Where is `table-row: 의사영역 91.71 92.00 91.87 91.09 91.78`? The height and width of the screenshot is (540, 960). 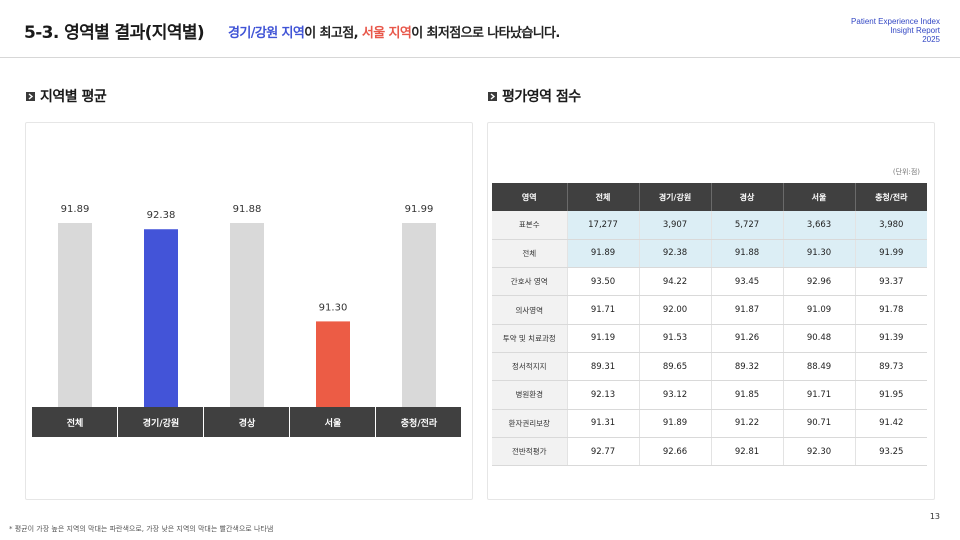
table-row: 의사영역 91.71 92.00 91.87 91.09 91.78 is located at coordinates (709, 310).